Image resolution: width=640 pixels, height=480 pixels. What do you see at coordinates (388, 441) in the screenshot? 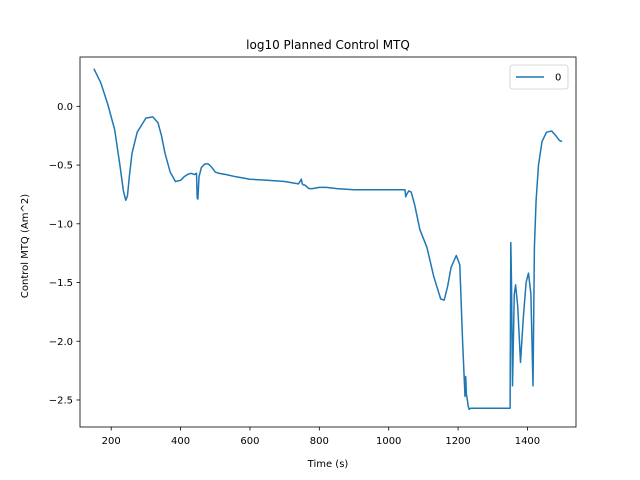
I see `x-tick-label: 1000` at bounding box center [388, 441].